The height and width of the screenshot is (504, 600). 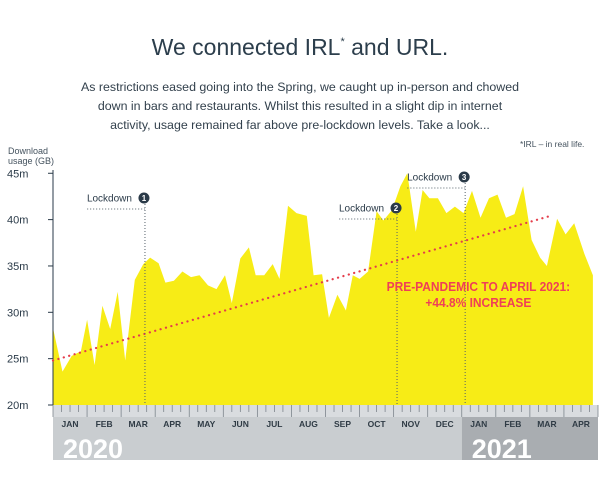 I want to click on annotation-line1: PRE-PANDEMIC TO APRIL 2021:, so click(x=479, y=287).